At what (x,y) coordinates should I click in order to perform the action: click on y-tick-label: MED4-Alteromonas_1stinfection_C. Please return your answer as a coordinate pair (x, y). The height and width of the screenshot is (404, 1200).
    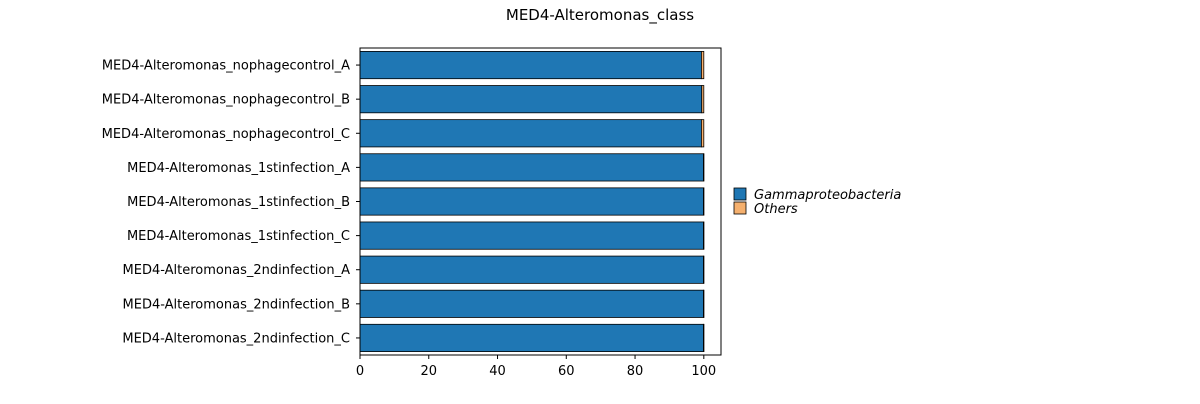
    Looking at the image, I should click on (238, 236).